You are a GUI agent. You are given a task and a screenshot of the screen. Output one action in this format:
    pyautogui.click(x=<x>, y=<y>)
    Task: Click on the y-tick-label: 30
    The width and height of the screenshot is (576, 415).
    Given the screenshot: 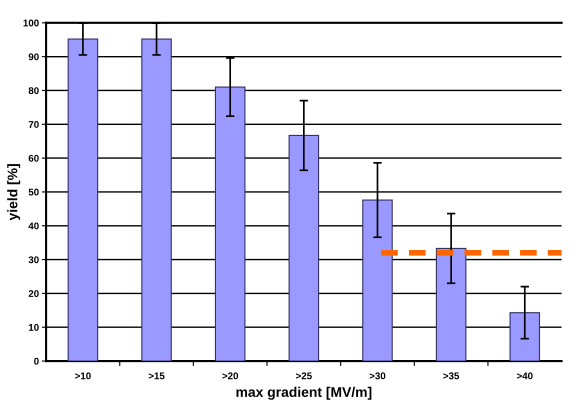 What is the action you would take?
    pyautogui.click(x=33, y=260)
    